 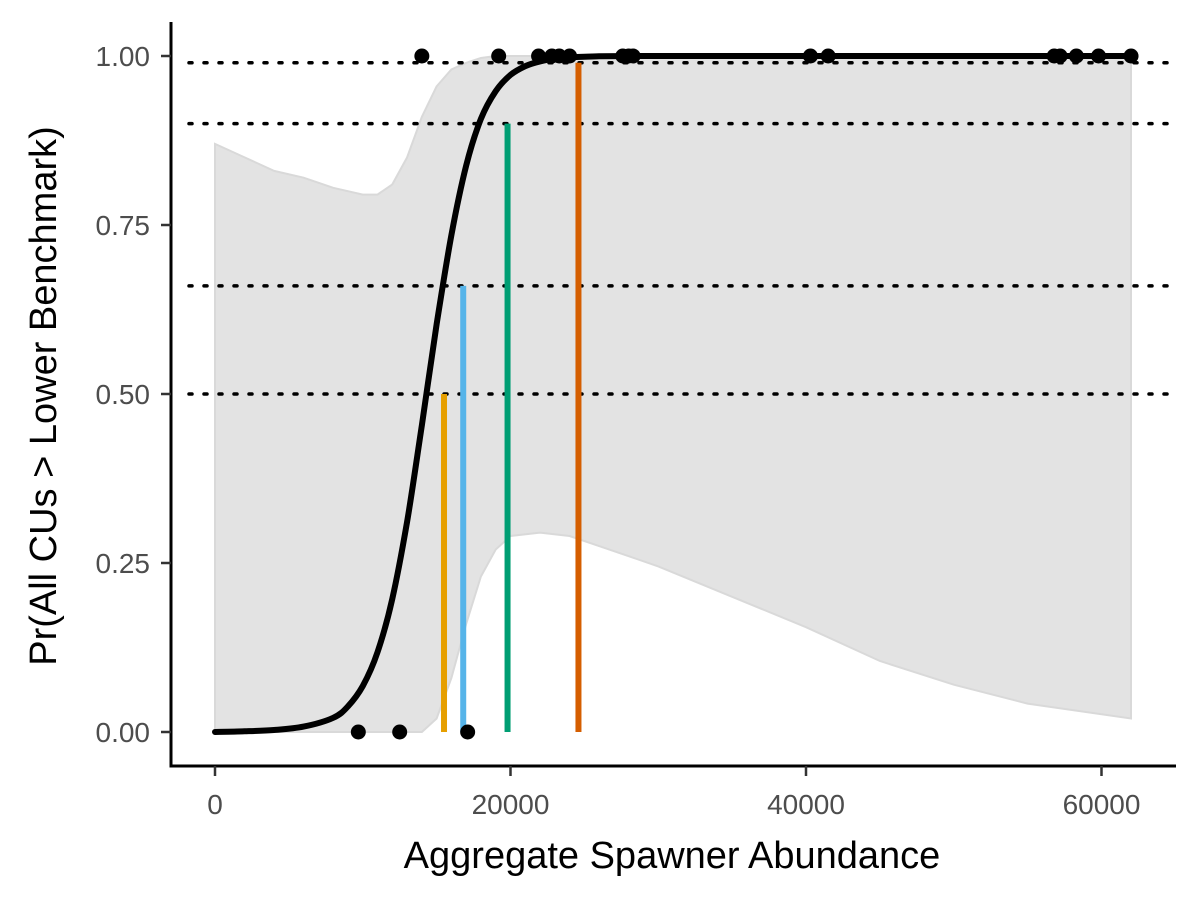 What do you see at coordinates (215, 804) in the screenshot?
I see `x-tick-label: 0` at bounding box center [215, 804].